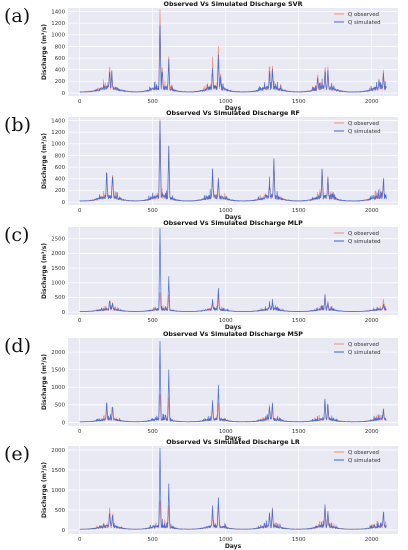 This screenshot has height=550, width=408. Describe the element at coordinates (233, 113) in the screenshot. I see `chart-title: Observed Vs Simulated Discharge RF` at that location.